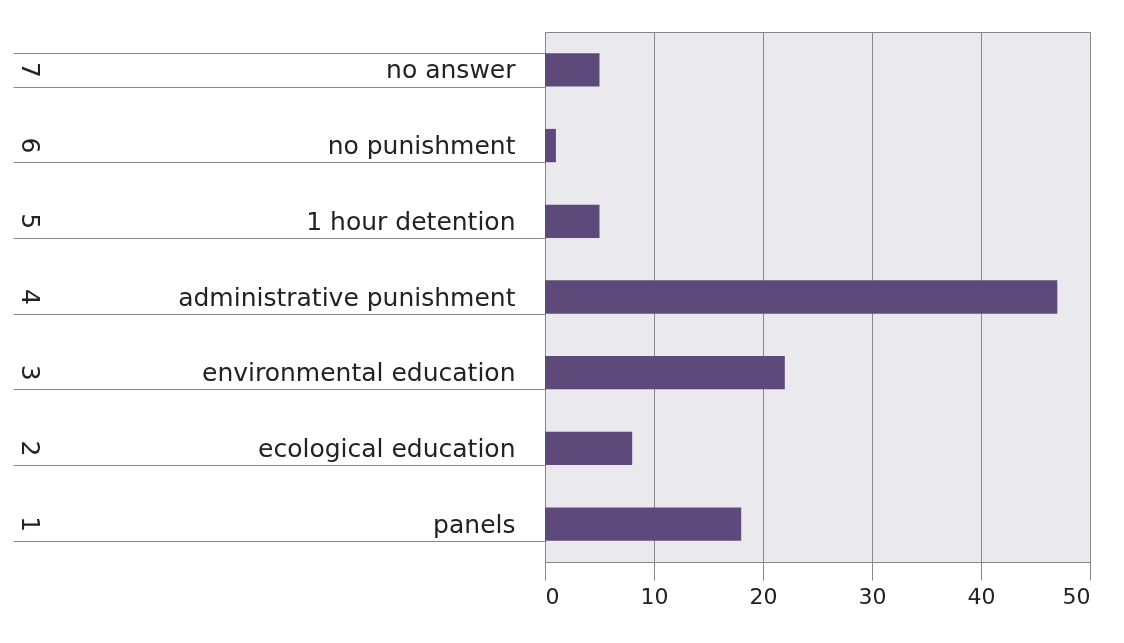  I want to click on y-tick-label: ecological education, so click(387, 448).